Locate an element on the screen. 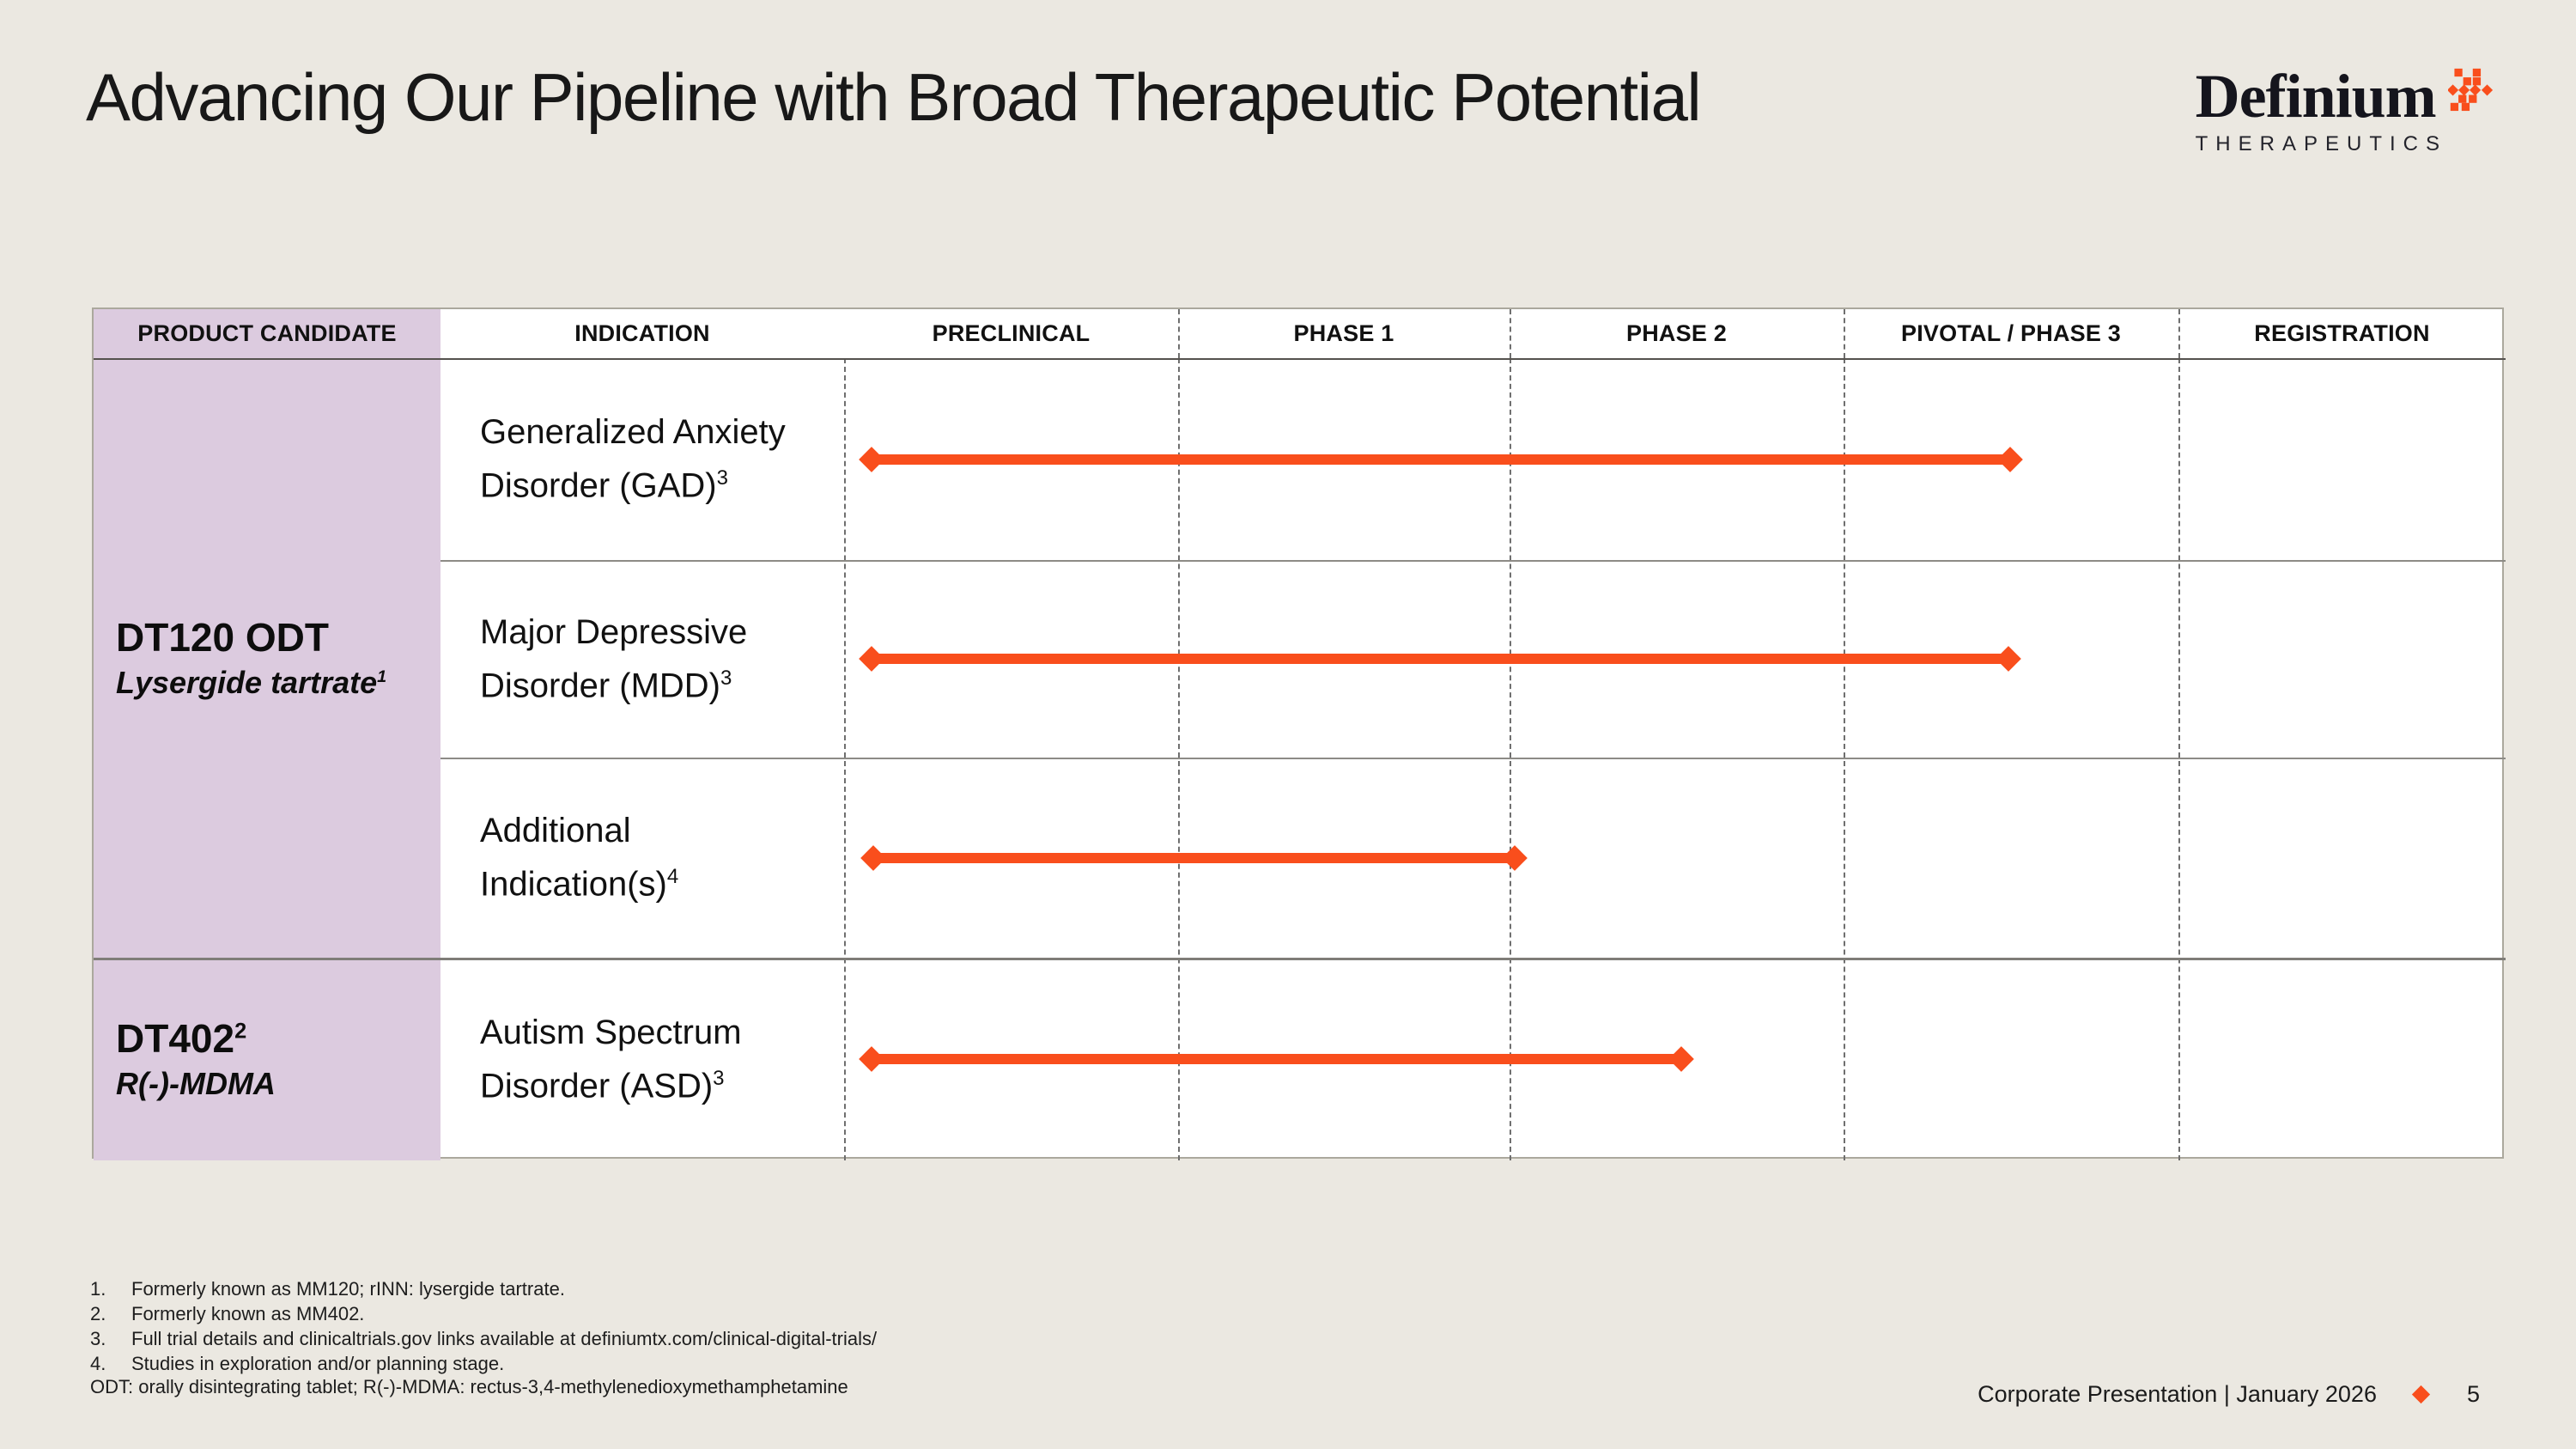  product-candidate-column-background is located at coordinates (267, 734).